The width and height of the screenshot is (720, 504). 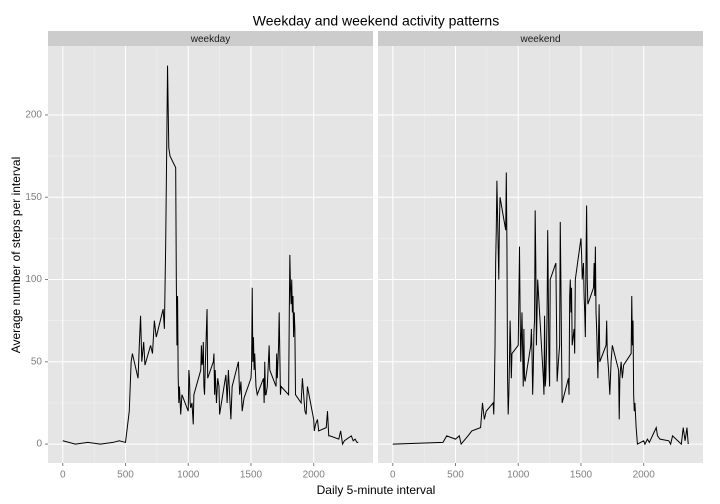 What do you see at coordinates (33, 115) in the screenshot?
I see `y-tick-label: 200` at bounding box center [33, 115].